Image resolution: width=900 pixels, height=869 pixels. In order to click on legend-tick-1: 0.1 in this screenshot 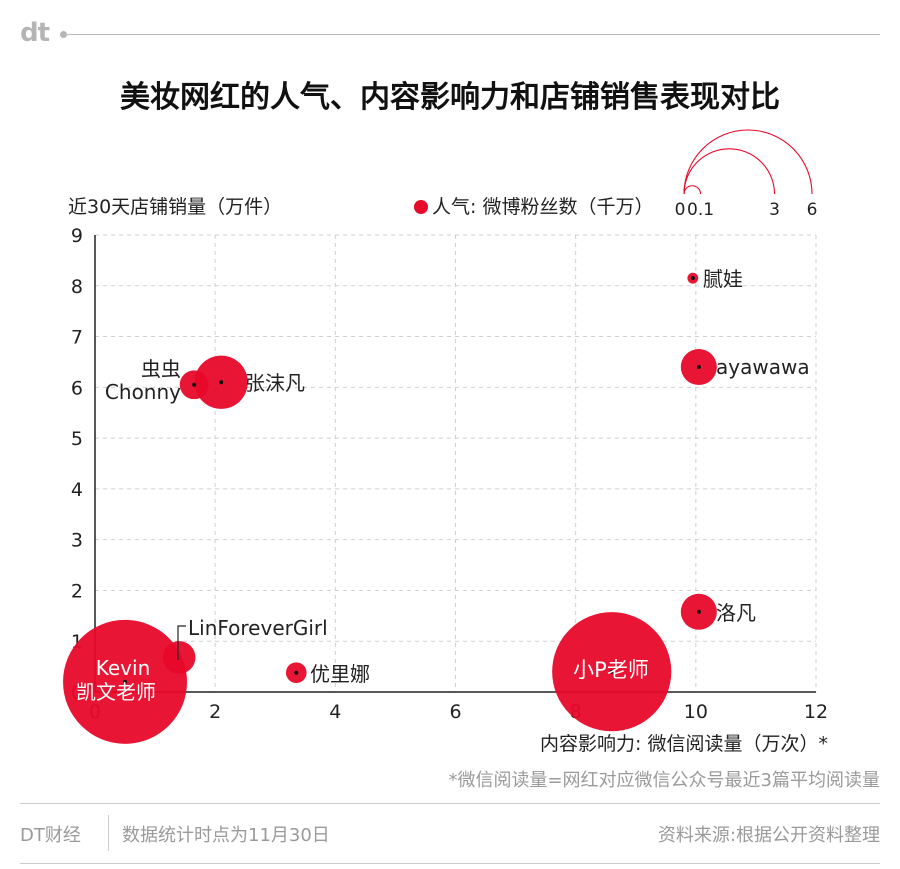, I will do `click(700, 210)`.